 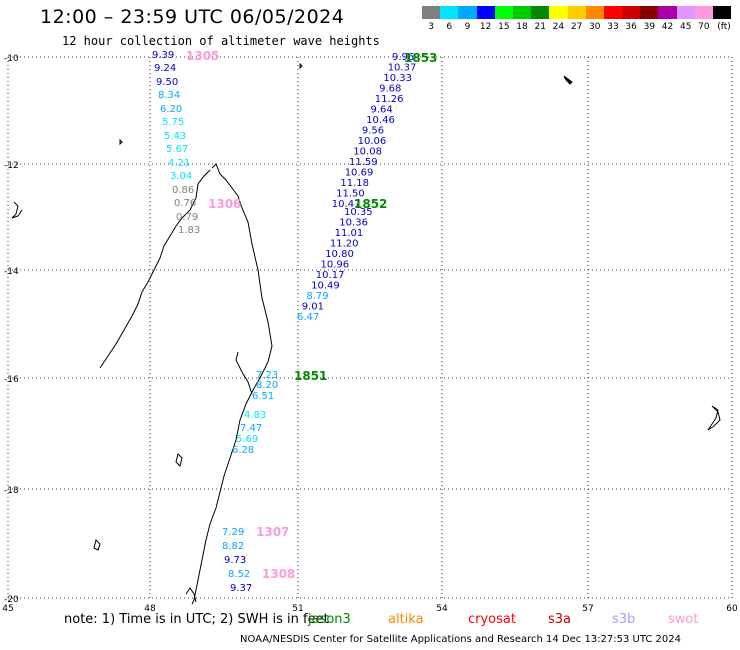 I want to click on wave-height-value: 8.34, so click(x=169, y=95).